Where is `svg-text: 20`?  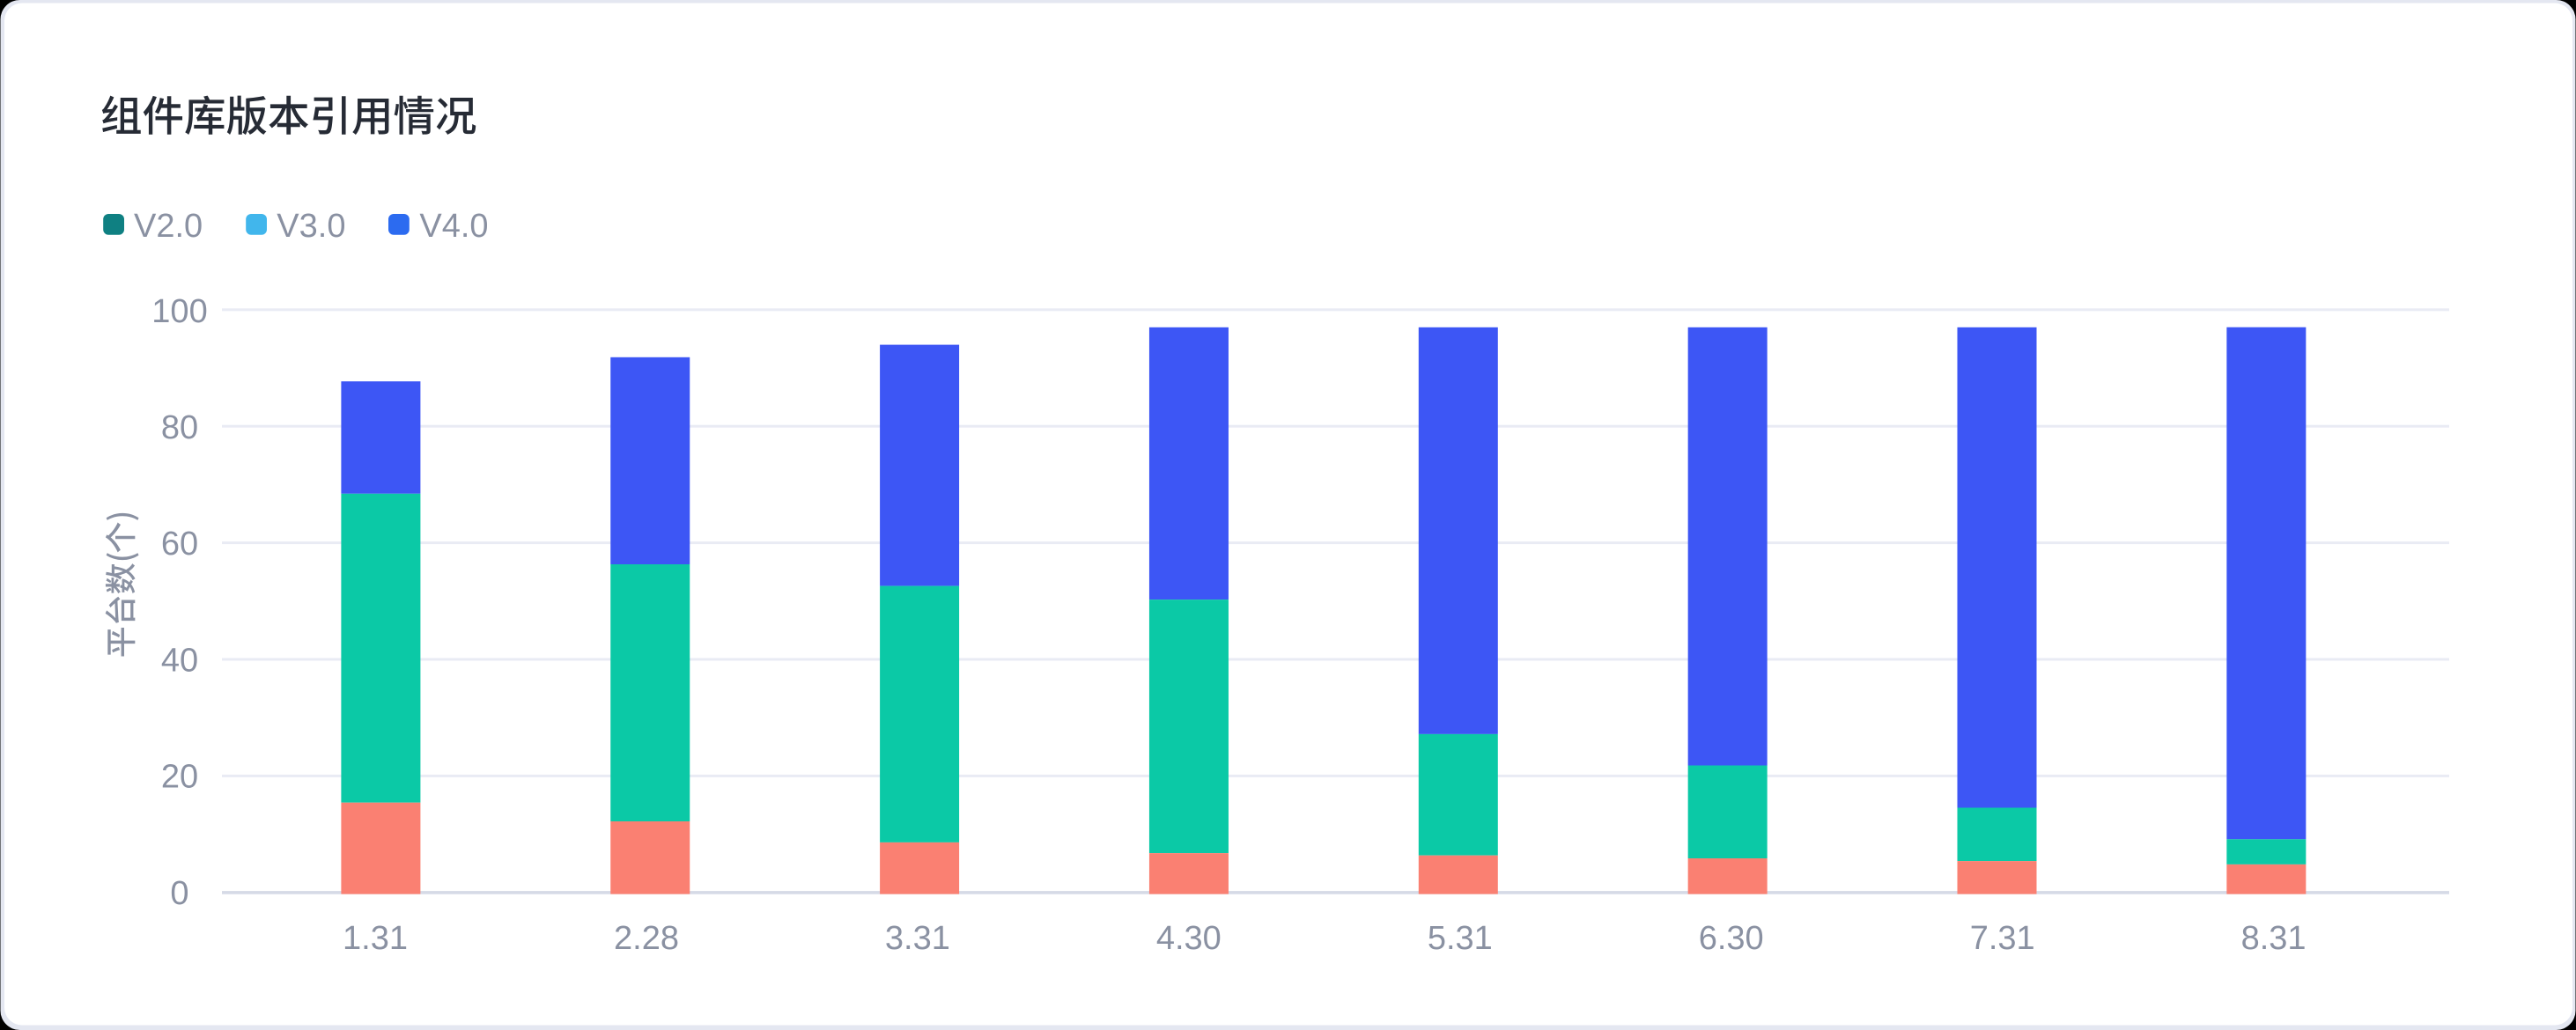
svg-text: 20 is located at coordinates (179, 777).